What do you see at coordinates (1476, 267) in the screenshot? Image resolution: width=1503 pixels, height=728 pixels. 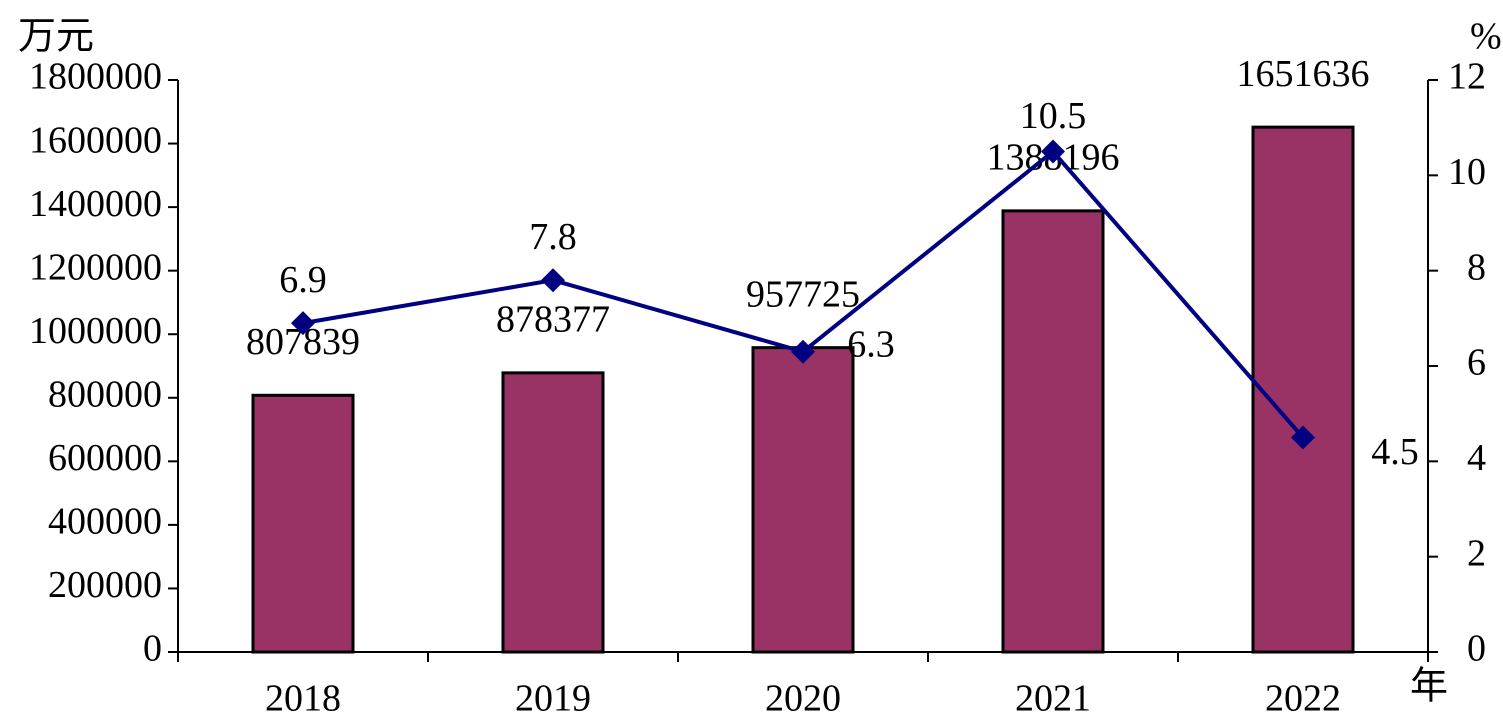 I see `y2-tick-label: 8` at bounding box center [1476, 267].